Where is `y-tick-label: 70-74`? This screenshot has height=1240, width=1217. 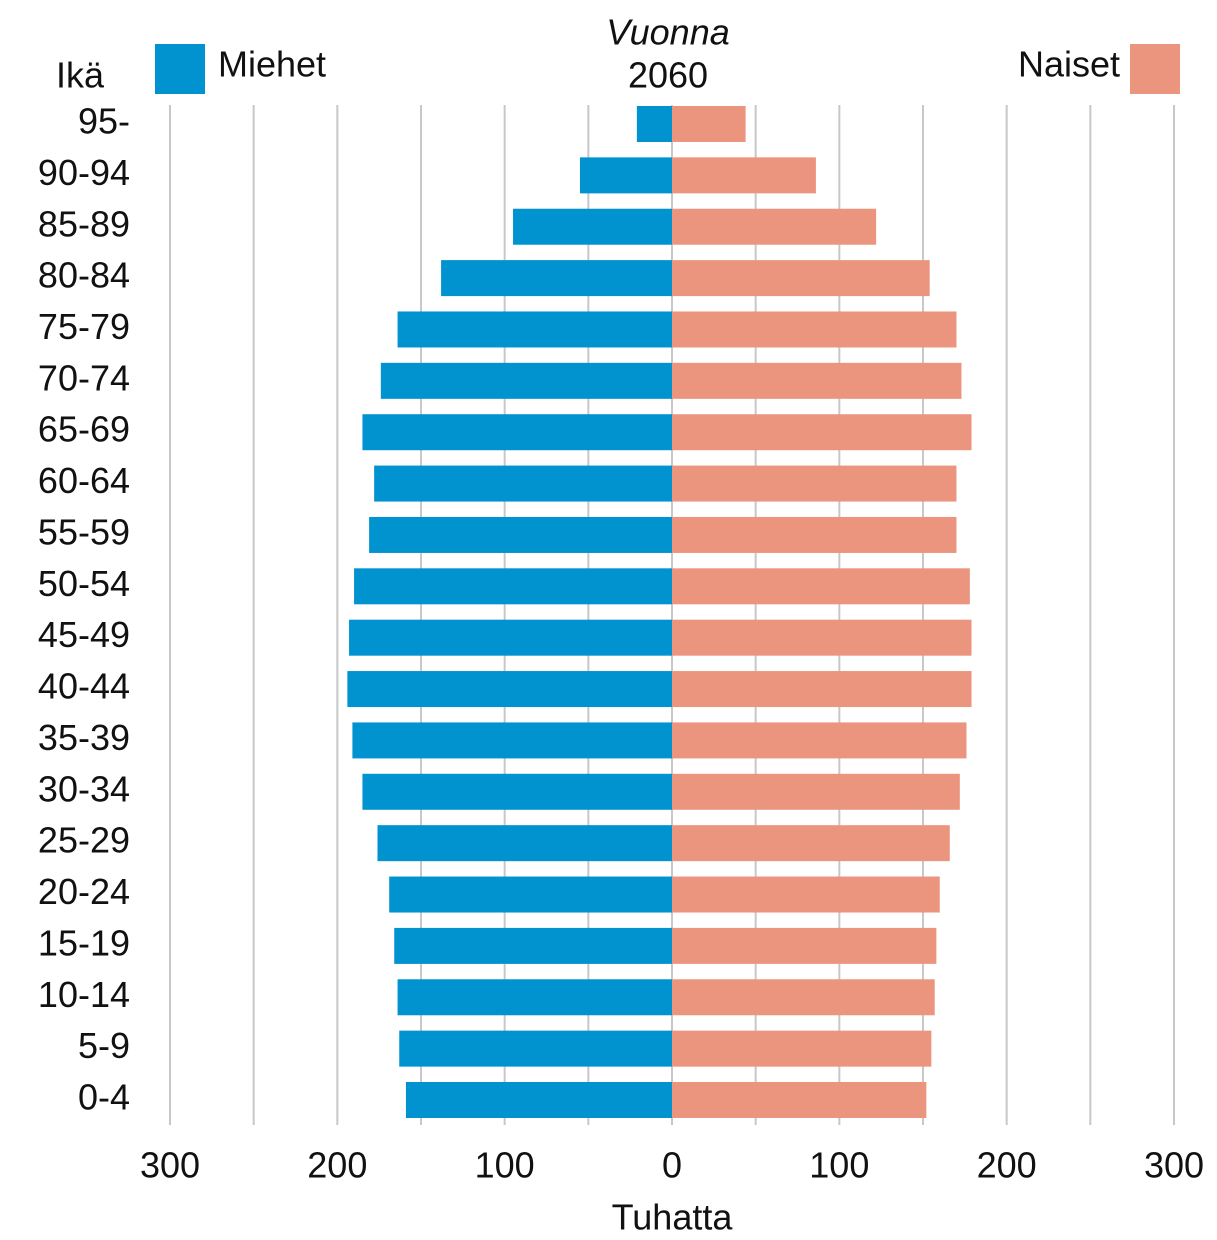
y-tick-label: 70-74 is located at coordinates (84, 377).